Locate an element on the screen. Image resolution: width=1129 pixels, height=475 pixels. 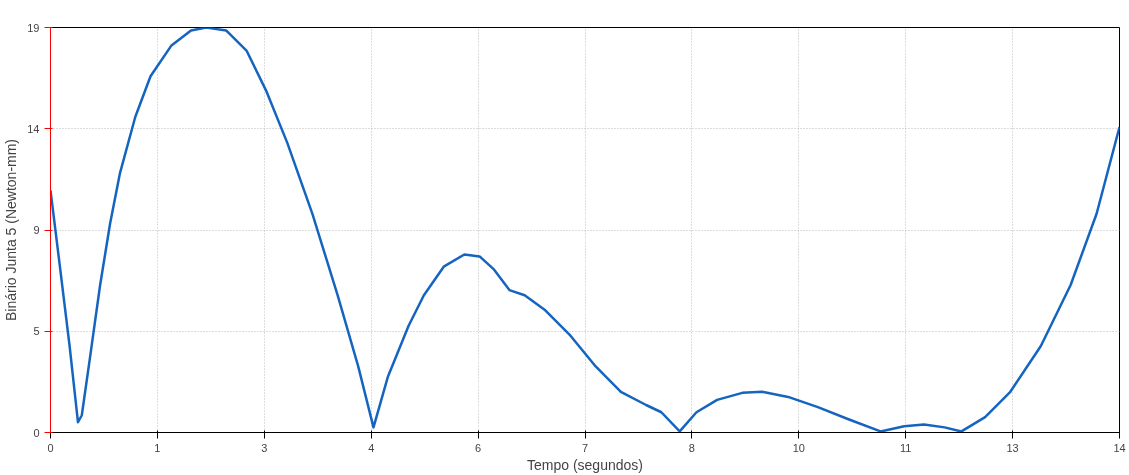
x-axis-title: Tempo (segundos) is located at coordinates (585, 464).